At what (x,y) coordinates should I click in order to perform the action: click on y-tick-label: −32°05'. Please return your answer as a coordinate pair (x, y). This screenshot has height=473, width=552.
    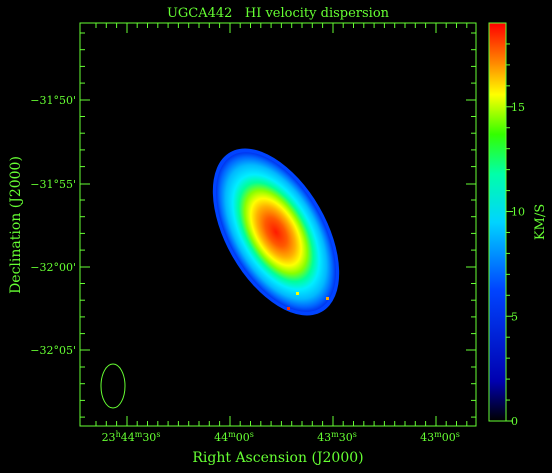
    Looking at the image, I should click on (53, 350).